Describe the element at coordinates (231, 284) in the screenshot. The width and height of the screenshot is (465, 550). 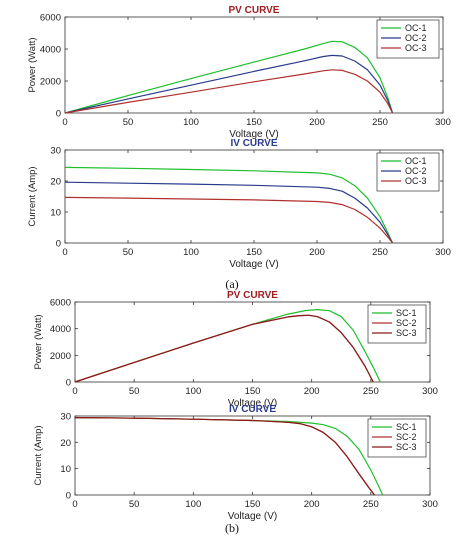
I see `caption-a: (a)` at that location.